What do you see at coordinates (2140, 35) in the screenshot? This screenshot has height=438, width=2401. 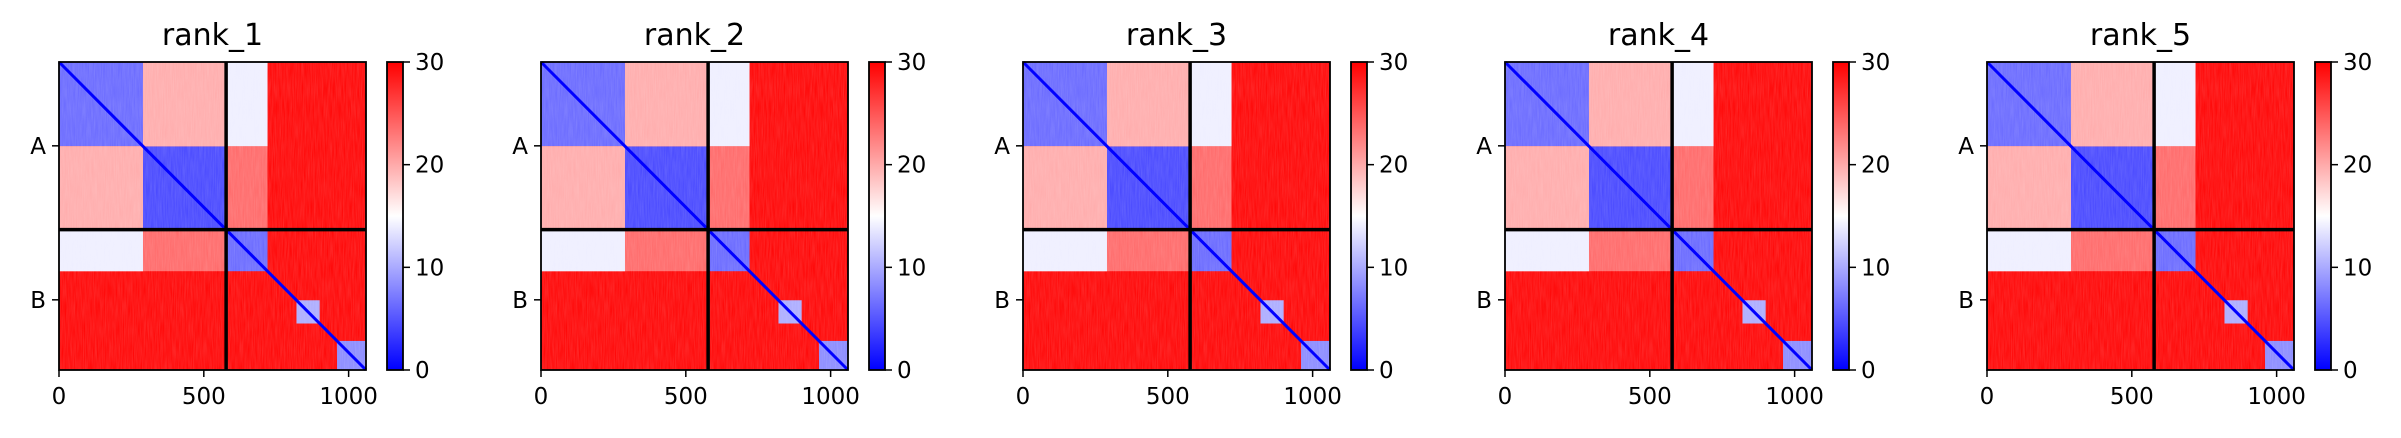 I see `panel-title: rank_5` at bounding box center [2140, 35].